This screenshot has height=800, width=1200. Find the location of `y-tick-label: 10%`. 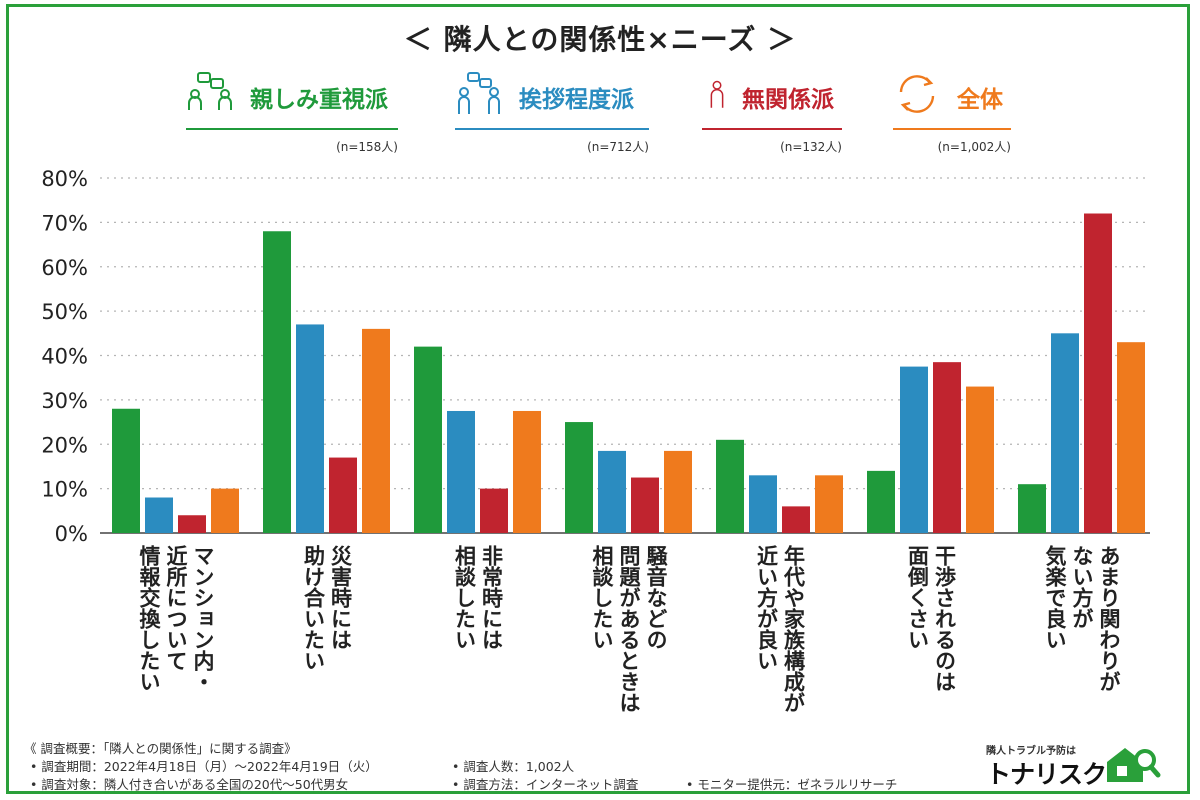

y-tick-label: 10% is located at coordinates (64, 490).